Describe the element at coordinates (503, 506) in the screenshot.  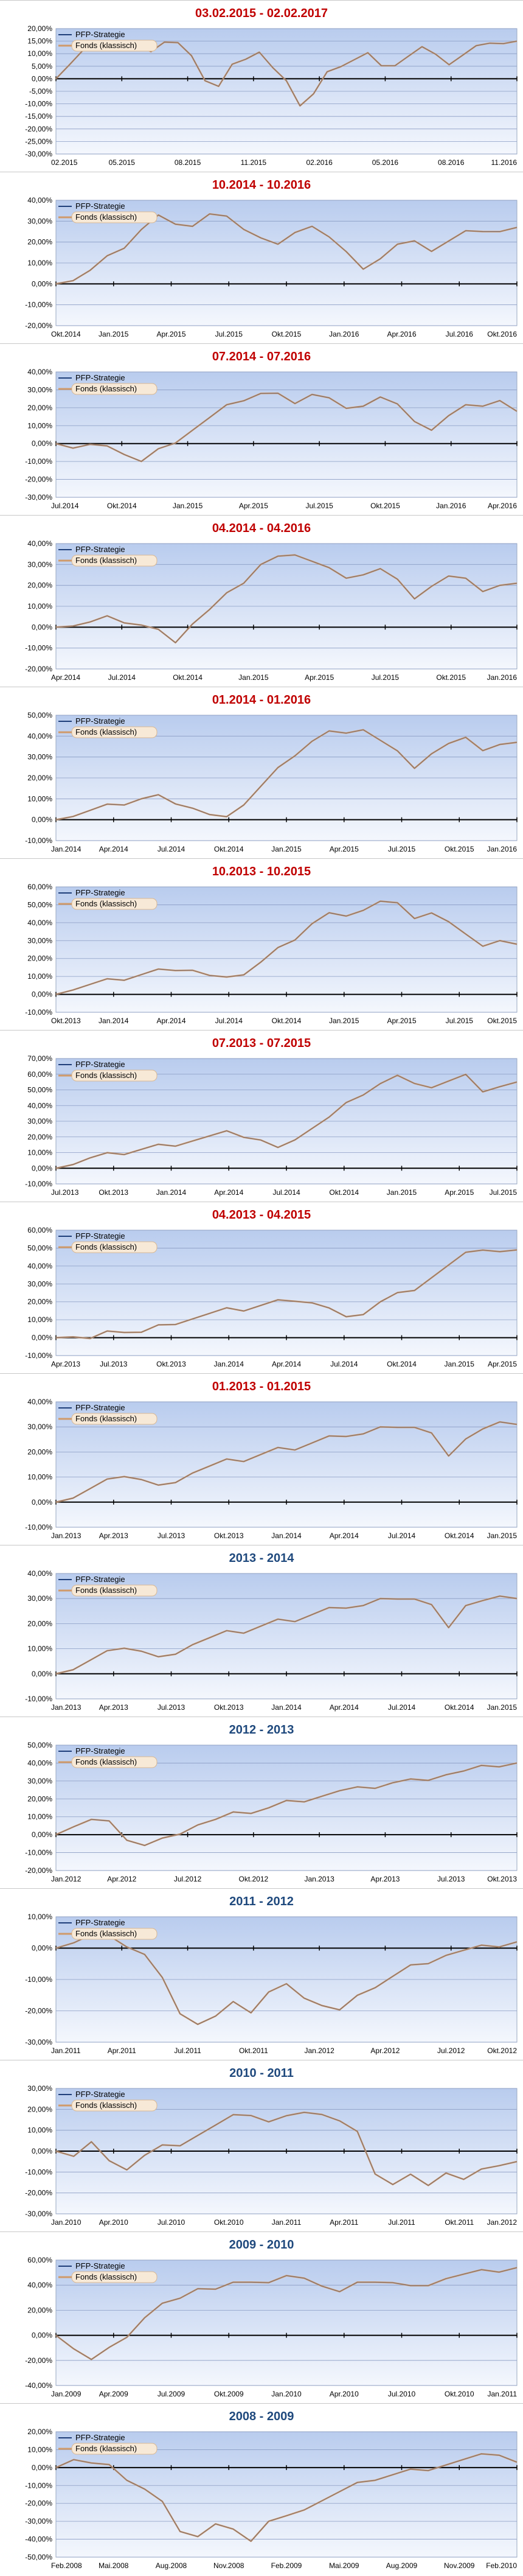
I see `x-tick-label: Apr.2016` at that location.